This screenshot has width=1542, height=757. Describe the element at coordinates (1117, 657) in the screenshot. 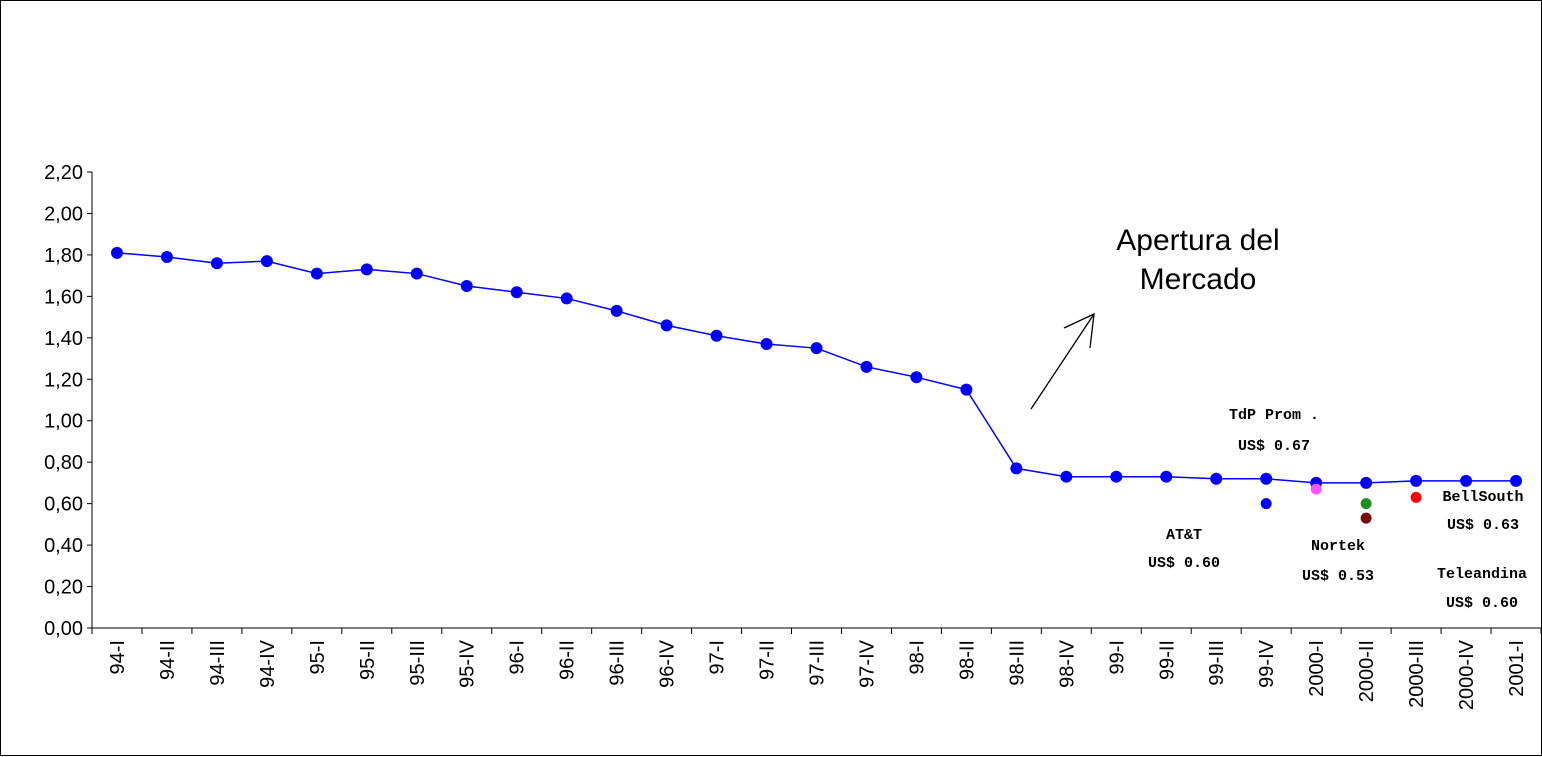

I see `x-tick-label: 99-I` at that location.